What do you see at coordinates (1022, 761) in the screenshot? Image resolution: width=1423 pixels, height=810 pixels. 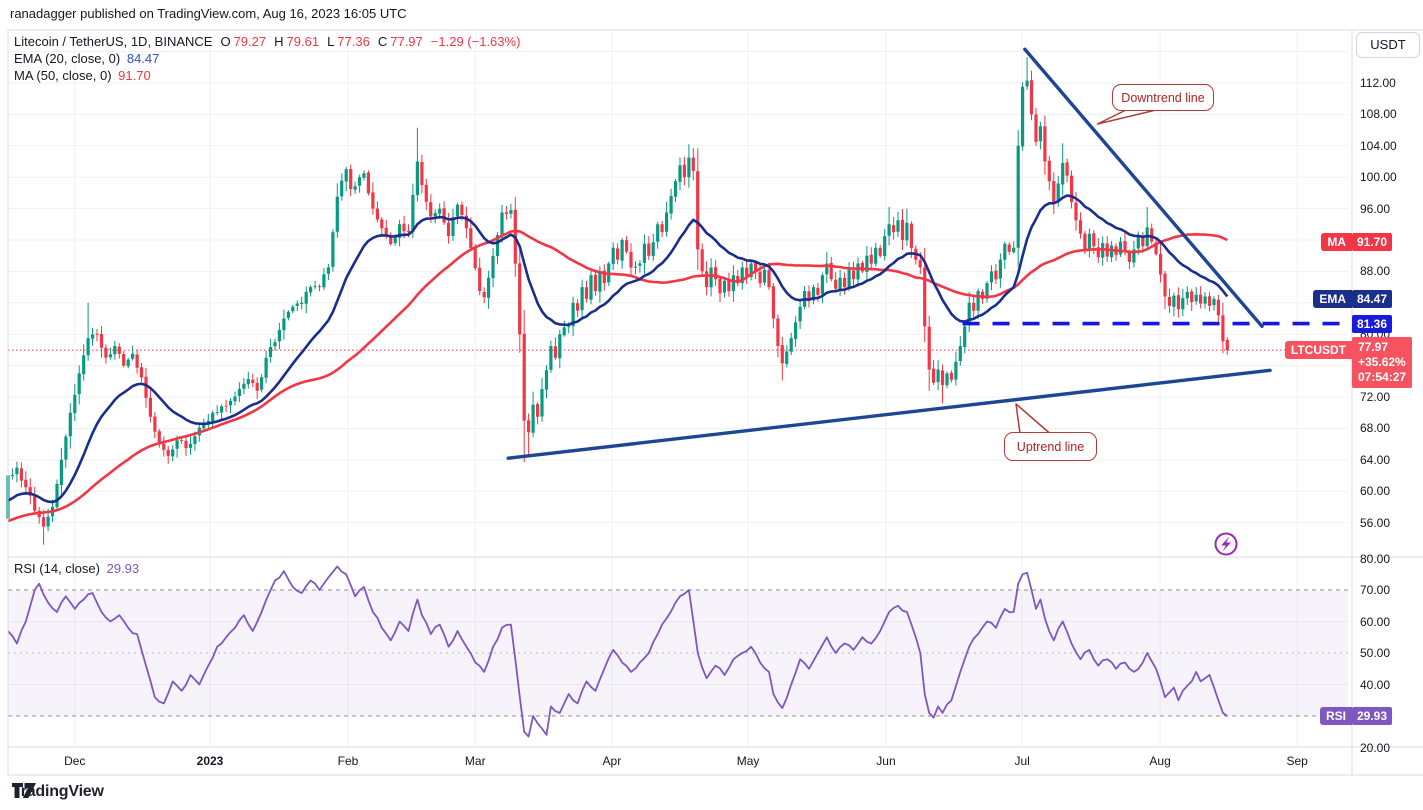 I see `time-axis-label: Jul` at bounding box center [1022, 761].